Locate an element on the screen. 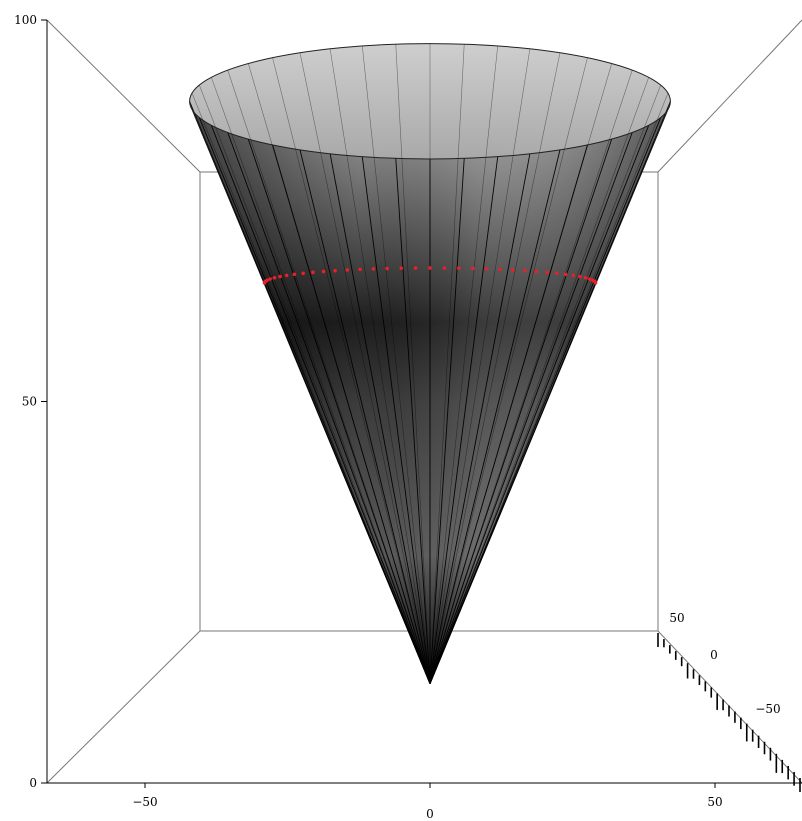 The image size is (802, 821). cone-top-opening is located at coordinates (430, 101).